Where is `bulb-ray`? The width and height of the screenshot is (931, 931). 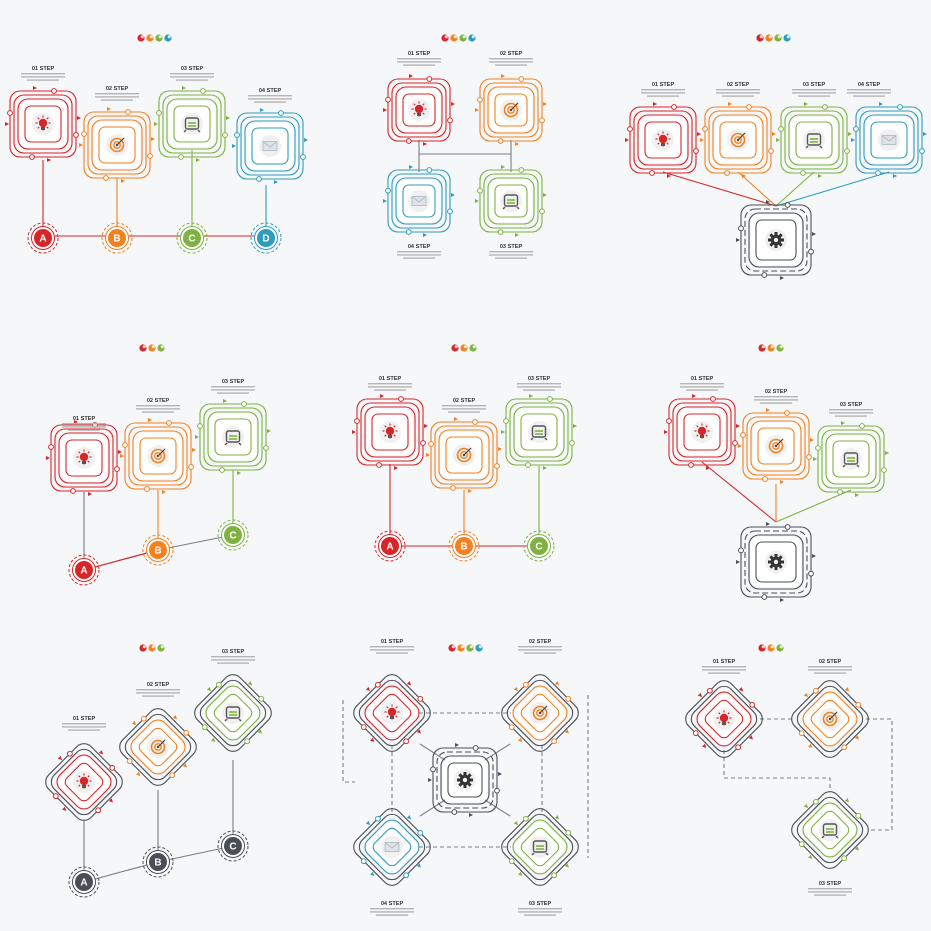
bulb-ray is located at coordinates (38, 118).